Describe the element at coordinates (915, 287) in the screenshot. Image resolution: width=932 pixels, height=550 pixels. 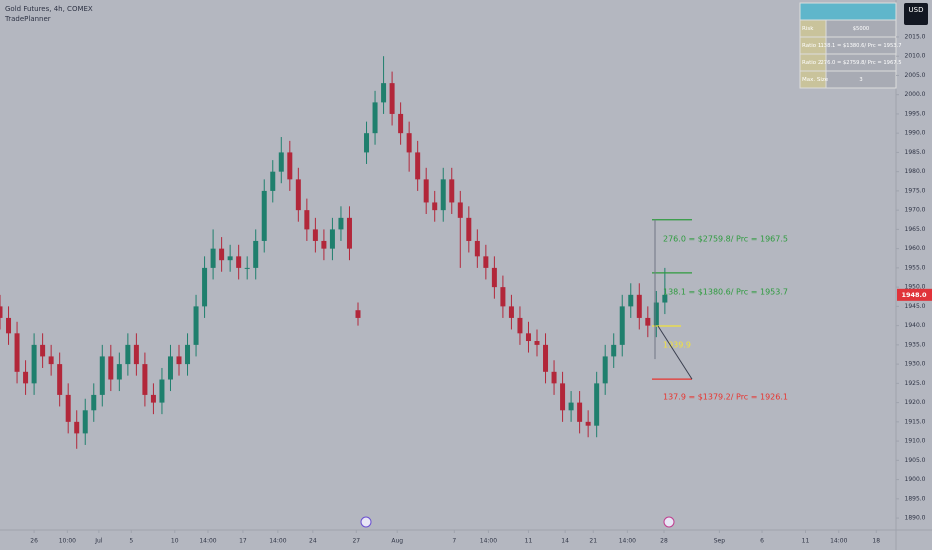
I see `y-tick-label: 1950.0` at that location.